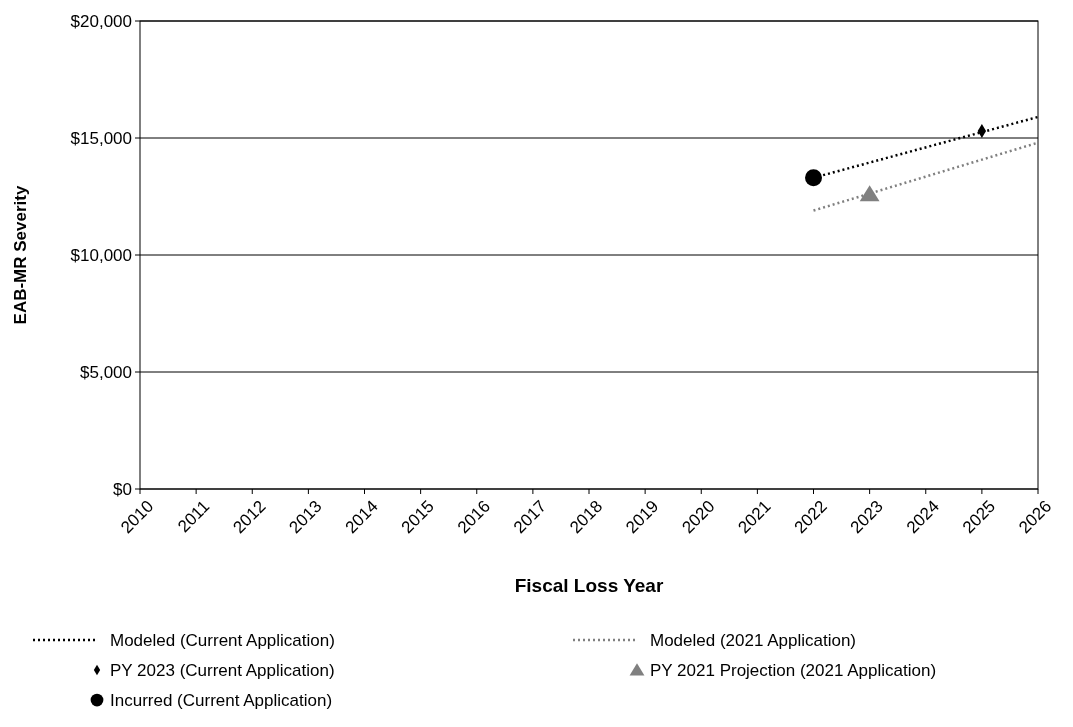  I want to click on legend-label: PY 2023 (Current Application), so click(222, 670).